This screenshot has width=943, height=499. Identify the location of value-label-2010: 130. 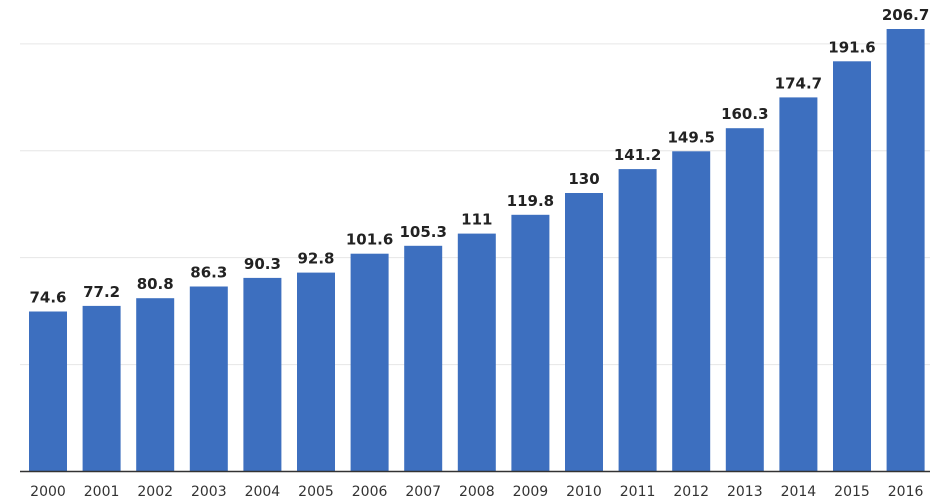
(583, 179).